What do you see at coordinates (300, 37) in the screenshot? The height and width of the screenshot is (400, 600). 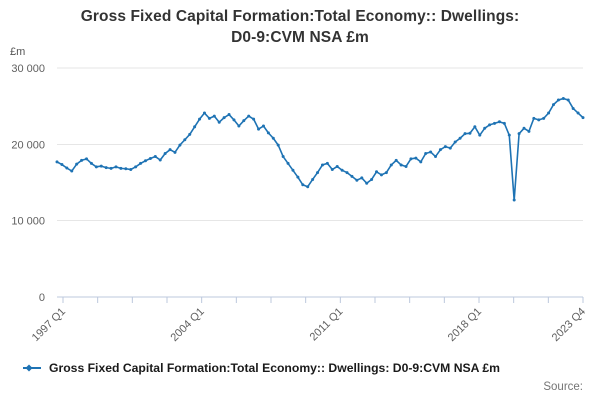 I see `chart-title-line2: D0-9:CVM NSA £m` at bounding box center [300, 37].